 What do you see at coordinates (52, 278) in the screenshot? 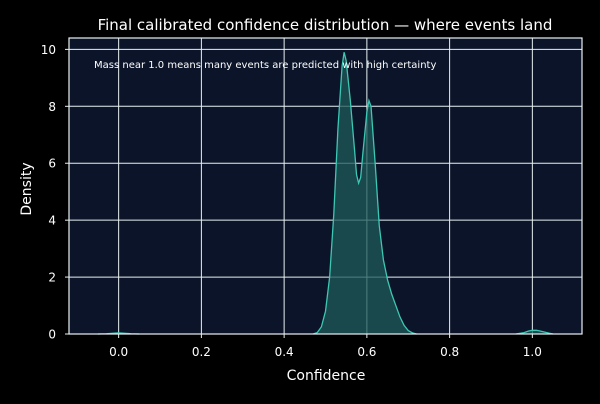
I see `y-tick-label: 2` at bounding box center [52, 278].